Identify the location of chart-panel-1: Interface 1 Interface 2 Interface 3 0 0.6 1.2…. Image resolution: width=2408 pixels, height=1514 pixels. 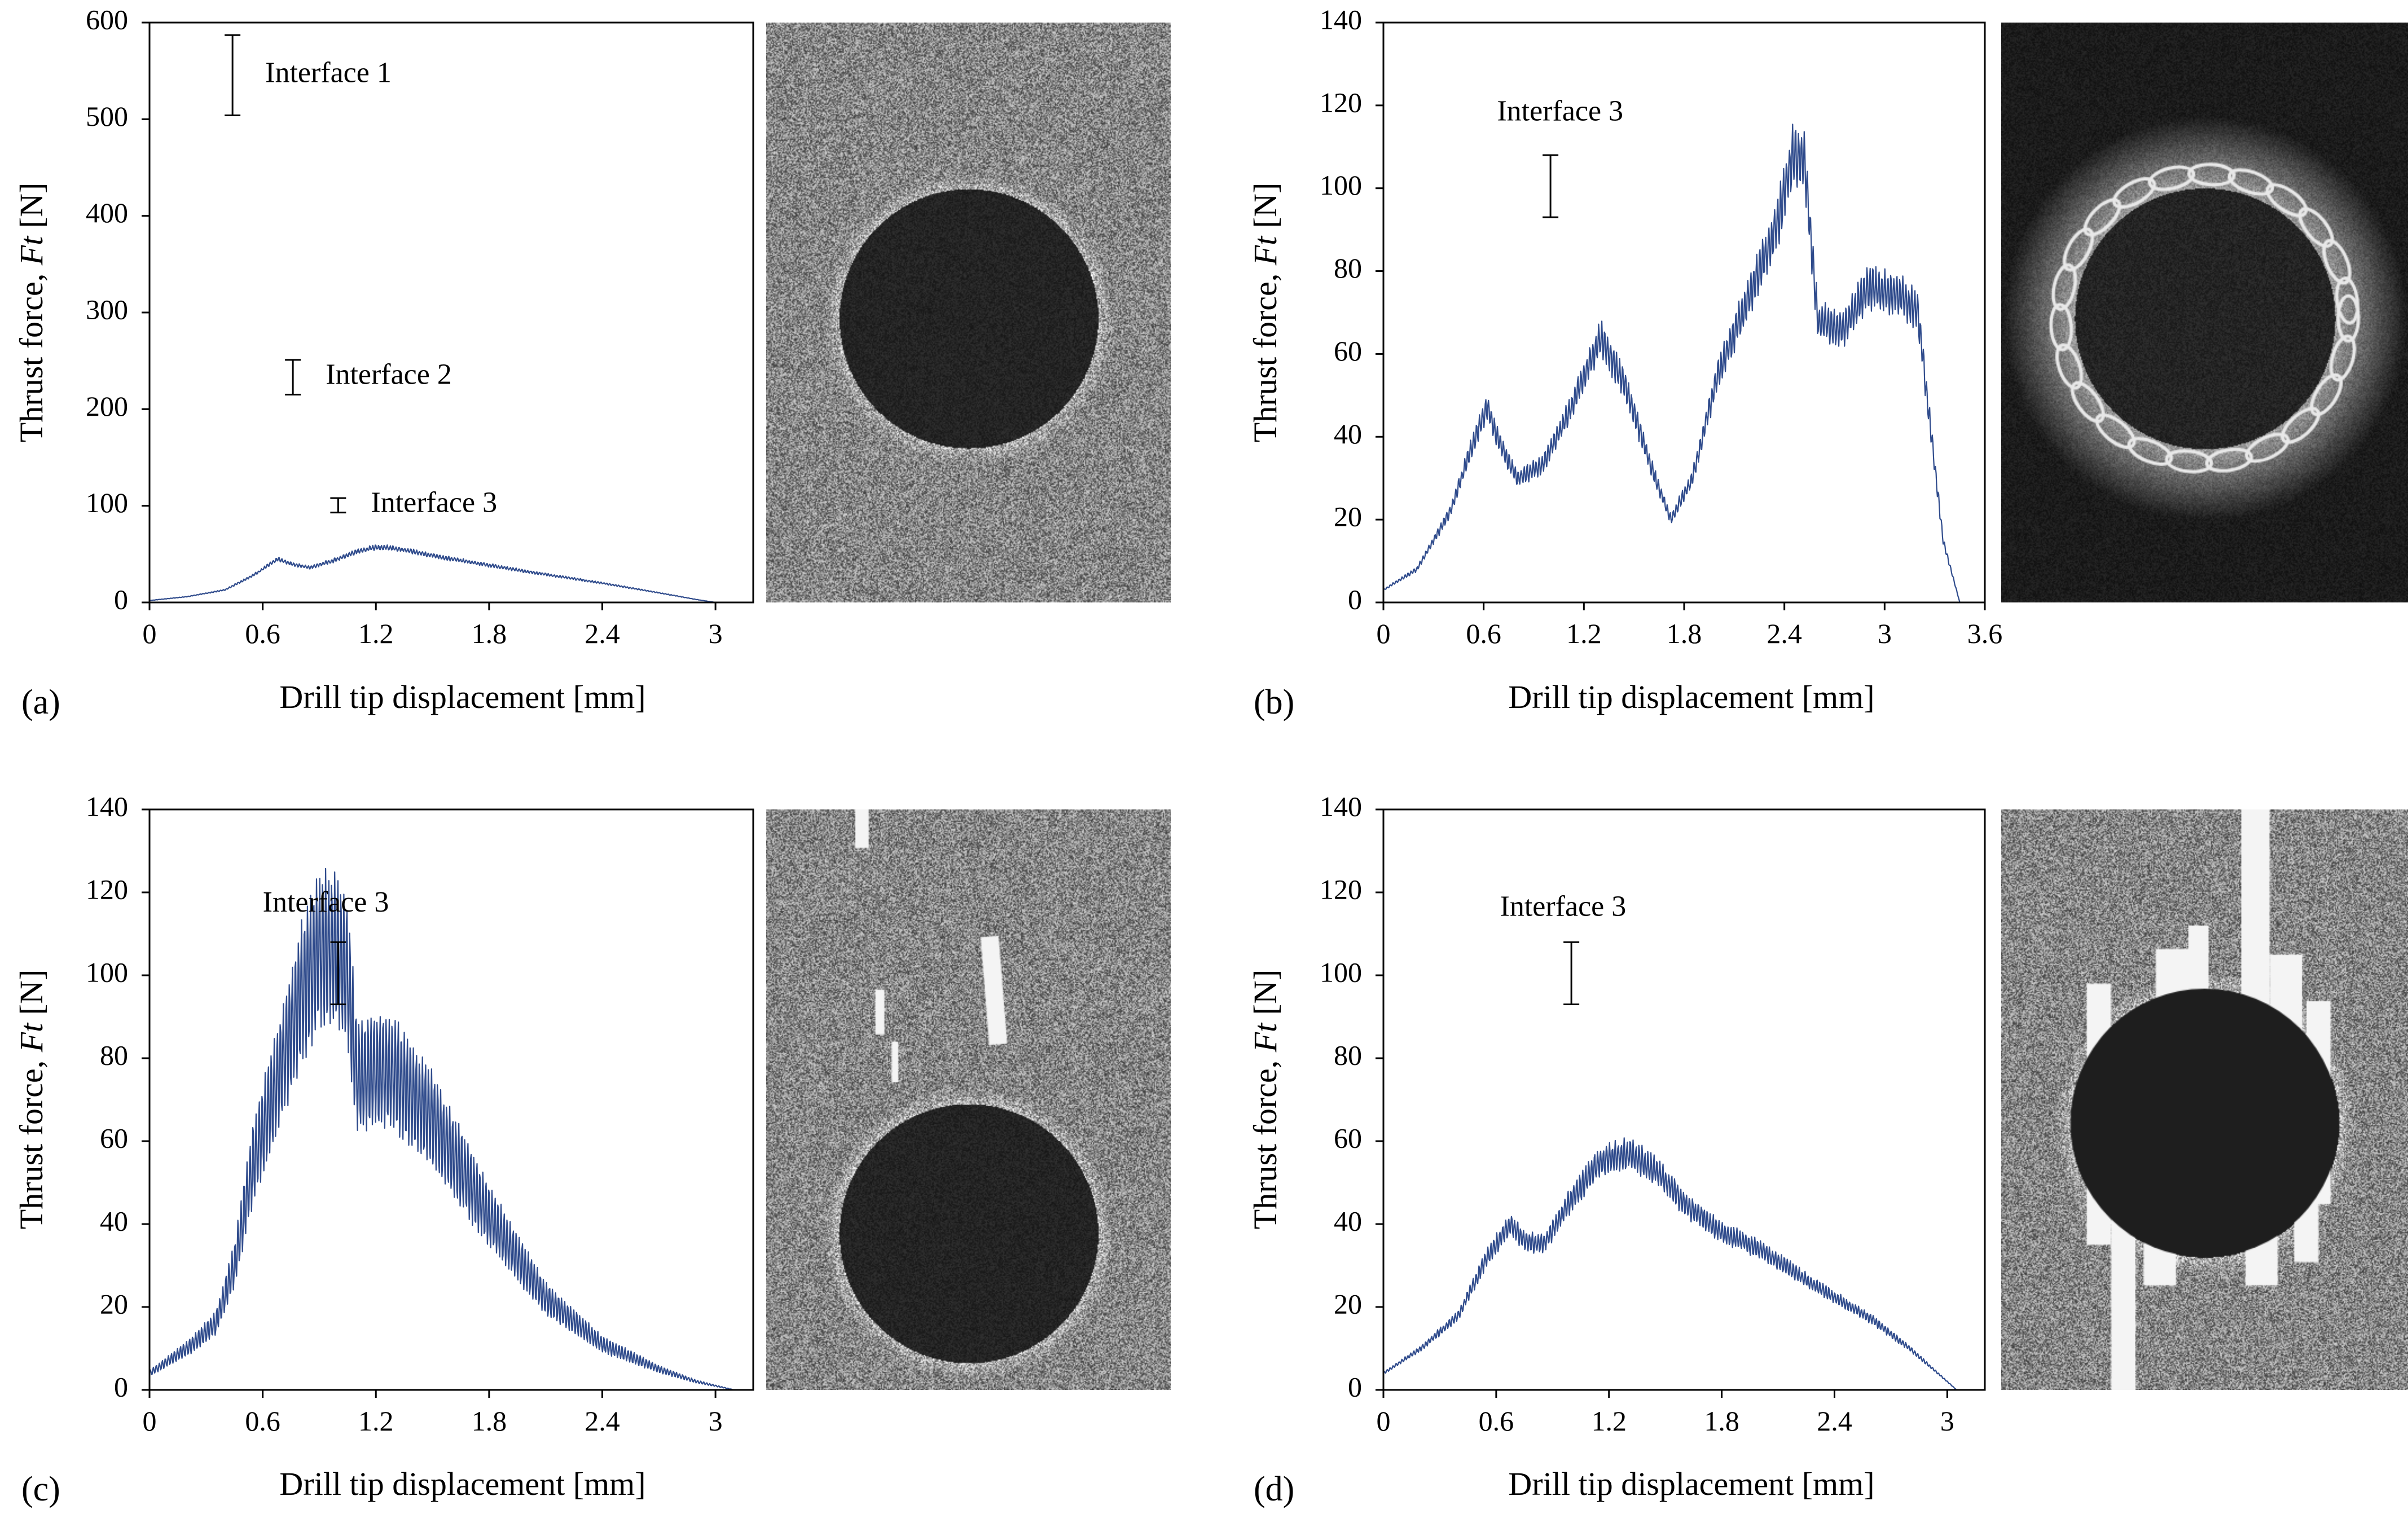
(383, 362).